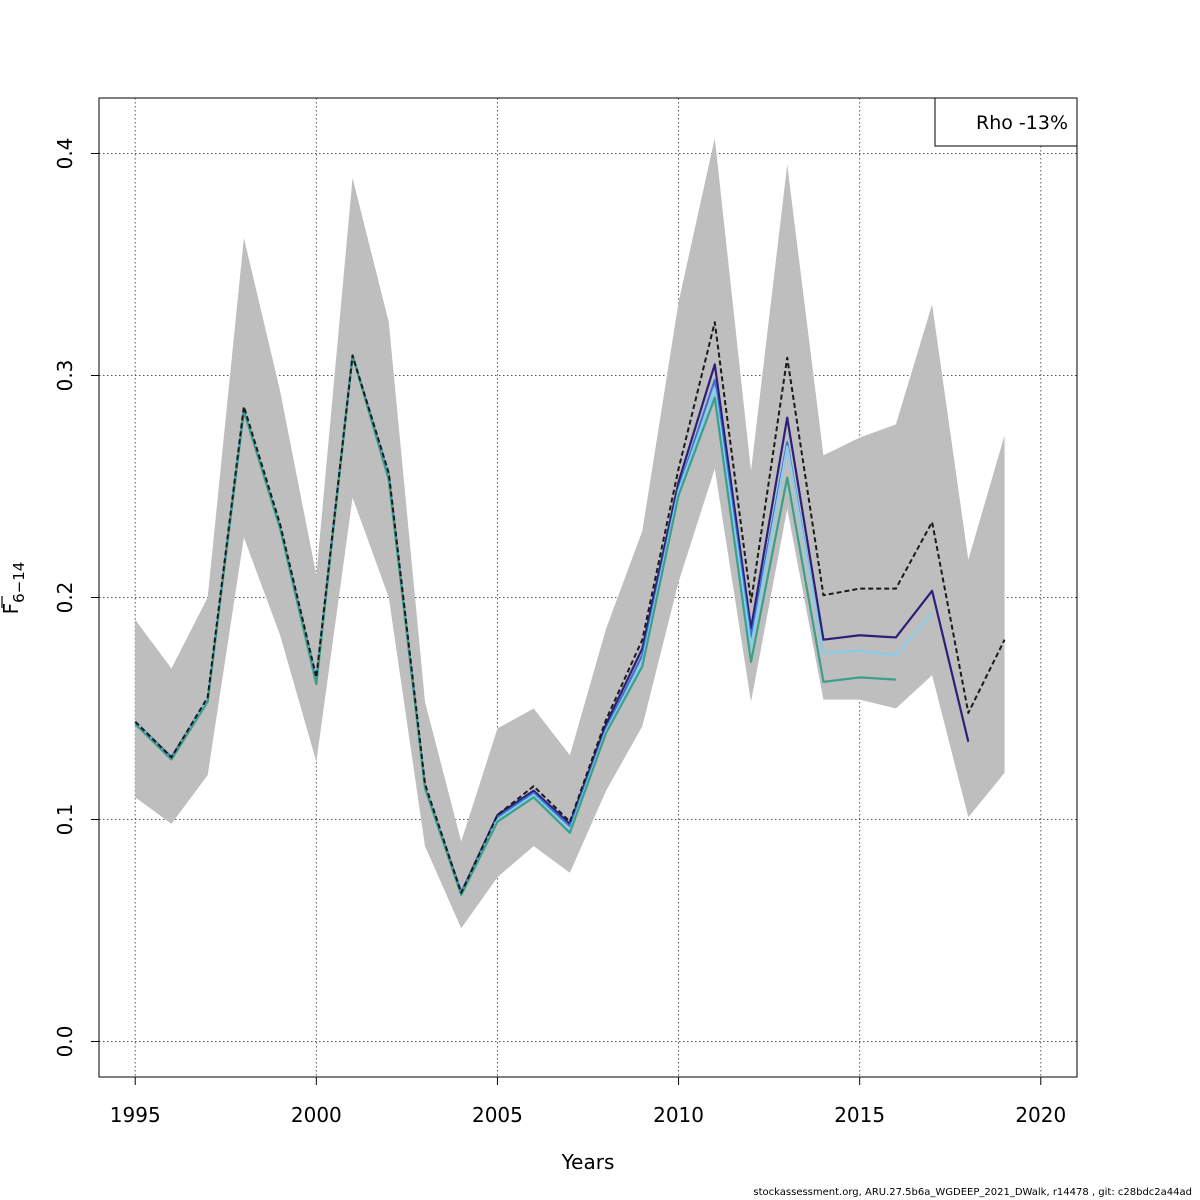  I want to click on y-axis-title: F6−14, so click(14, 588).